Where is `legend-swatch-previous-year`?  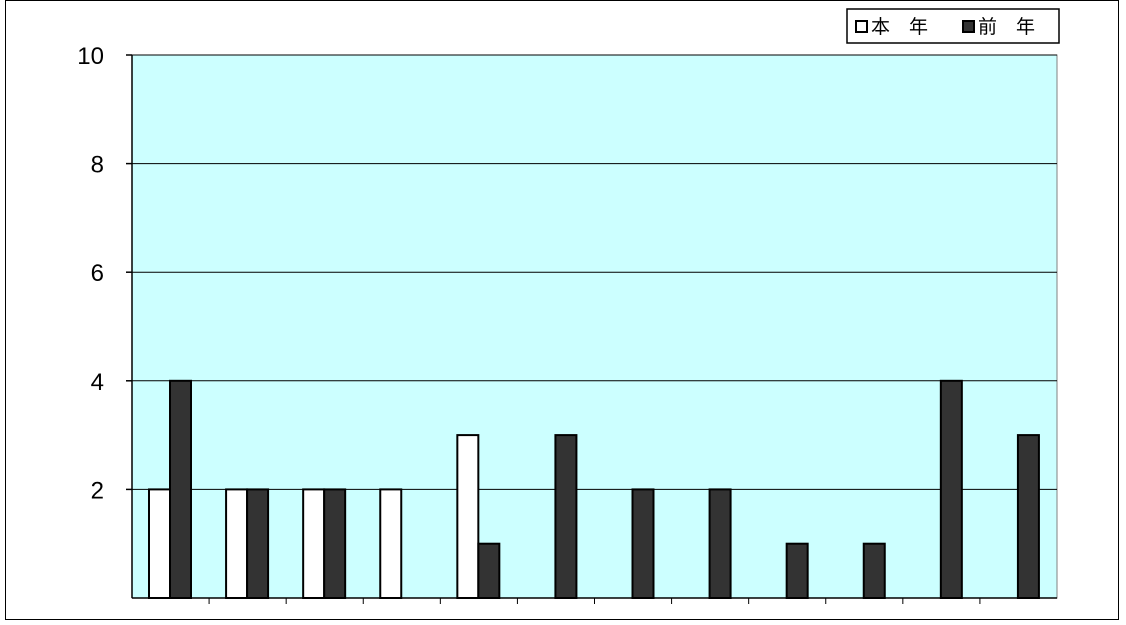
legend-swatch-previous-year is located at coordinates (968, 26).